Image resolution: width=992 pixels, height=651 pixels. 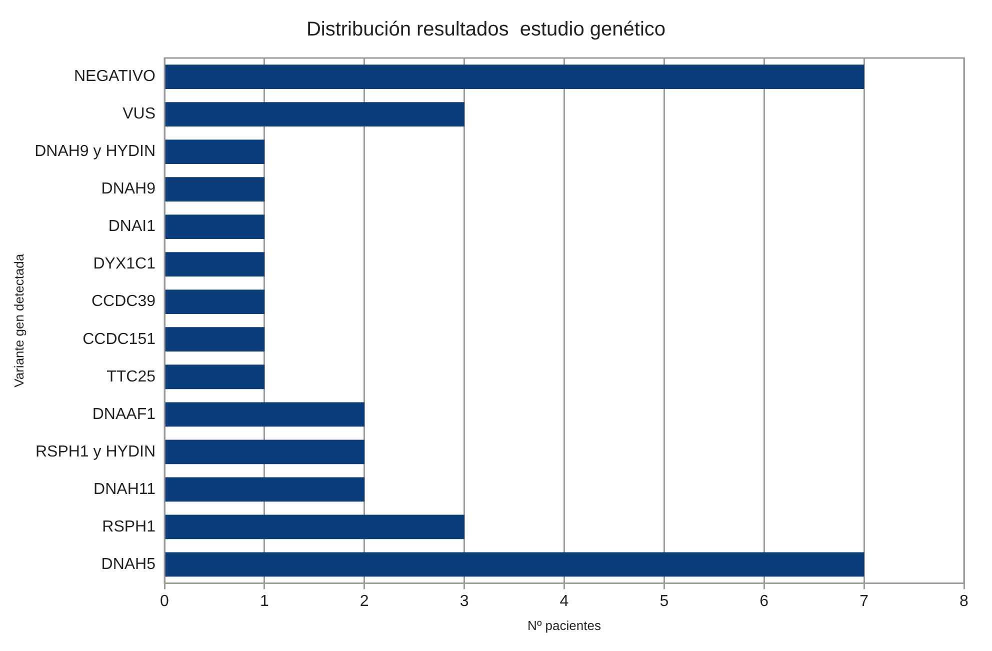 What do you see at coordinates (864, 601) in the screenshot?
I see `x-tick-label: 7` at bounding box center [864, 601].